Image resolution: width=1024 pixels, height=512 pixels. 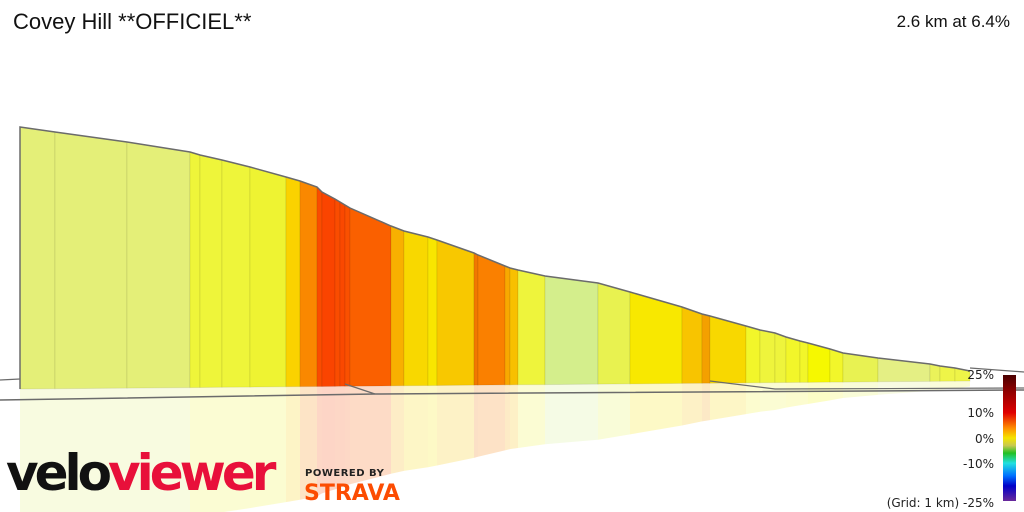 I want to click on strava-logo: STRAVA, so click(x=352, y=493).